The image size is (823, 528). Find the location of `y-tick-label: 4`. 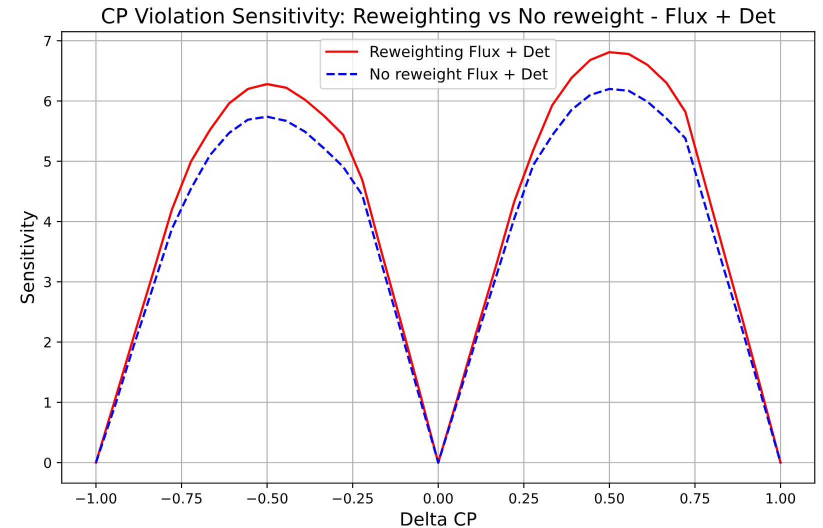

y-tick-label: 4 is located at coordinates (48, 221).